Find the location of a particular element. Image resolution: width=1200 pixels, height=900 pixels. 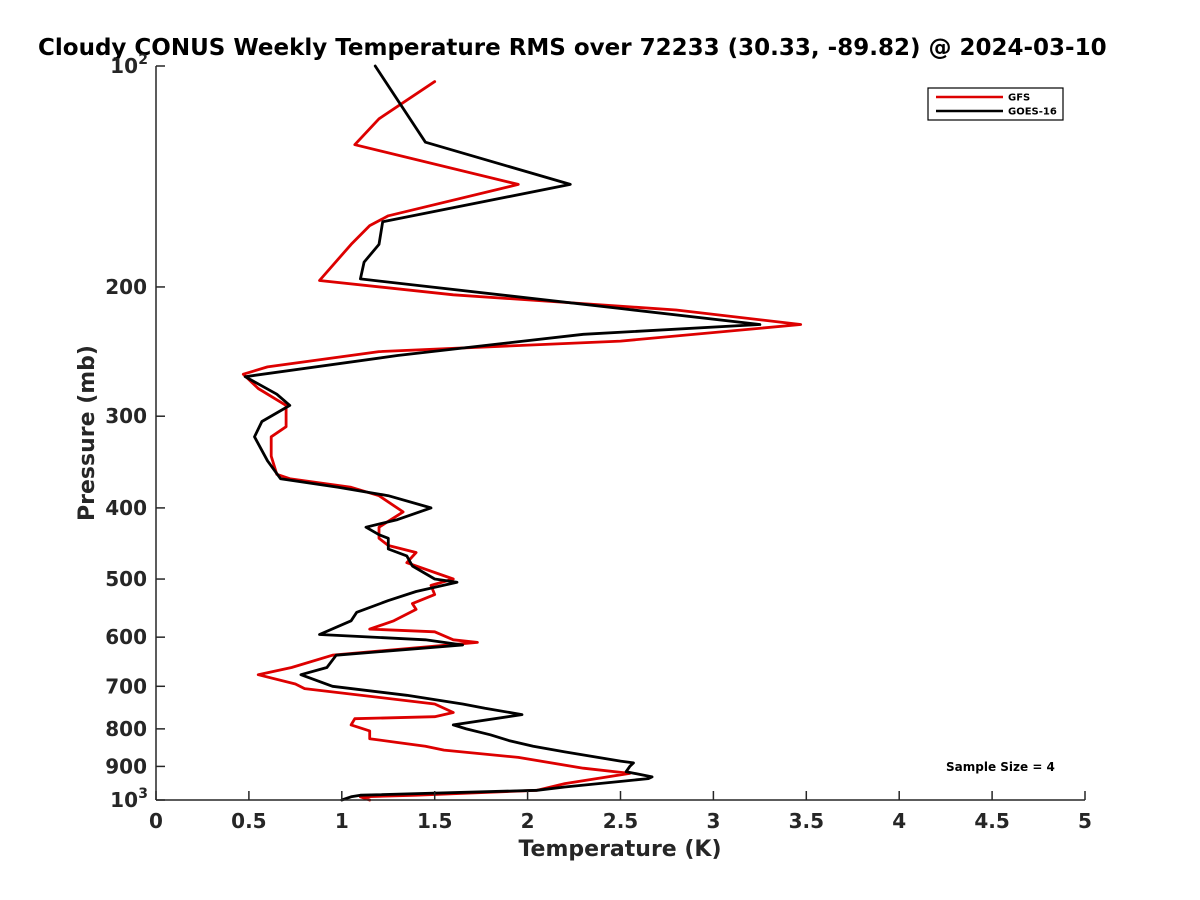

y-axis-label: Pressure (mb) is located at coordinates (87, 433).